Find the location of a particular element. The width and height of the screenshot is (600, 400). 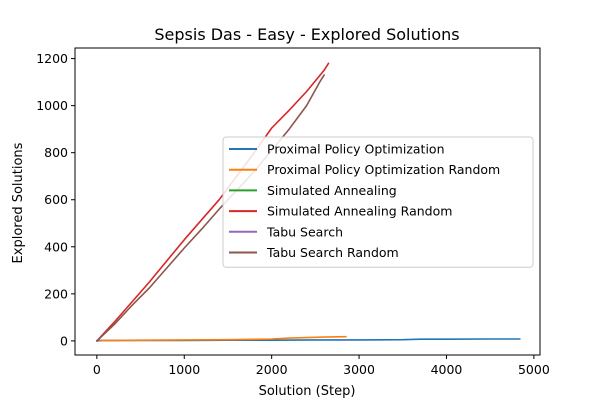

x-tick-label: 5000 is located at coordinates (534, 369).